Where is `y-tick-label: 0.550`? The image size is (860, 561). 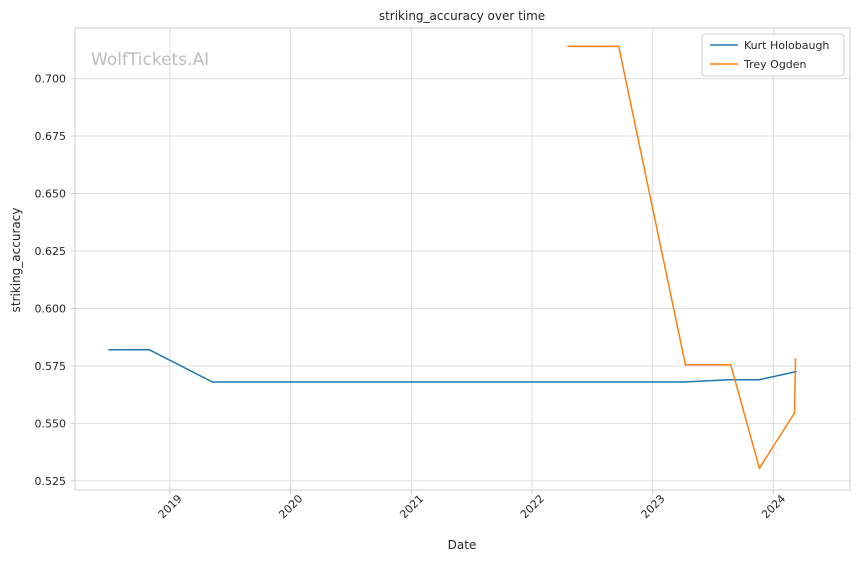
y-tick-label: 0.550 is located at coordinates (51, 423).